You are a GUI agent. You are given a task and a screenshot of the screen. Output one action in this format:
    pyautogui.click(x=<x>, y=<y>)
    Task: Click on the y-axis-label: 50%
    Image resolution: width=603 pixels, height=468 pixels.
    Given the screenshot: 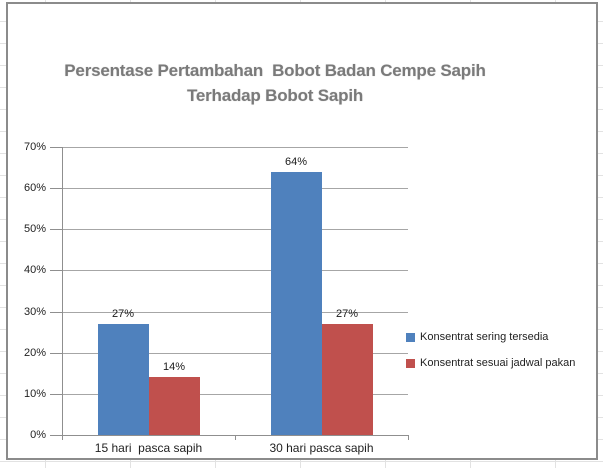 What is the action you would take?
    pyautogui.click(x=34, y=229)
    